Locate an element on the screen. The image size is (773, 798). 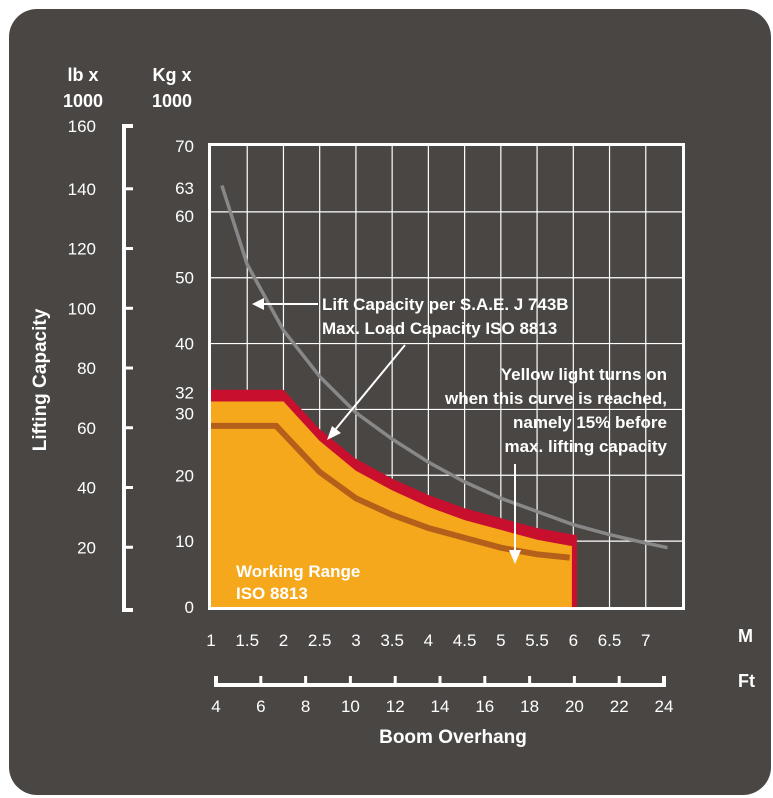
lb-axis-ticks: 20 40 60 80 100 120 140 160 is located at coordinates (100, 337).